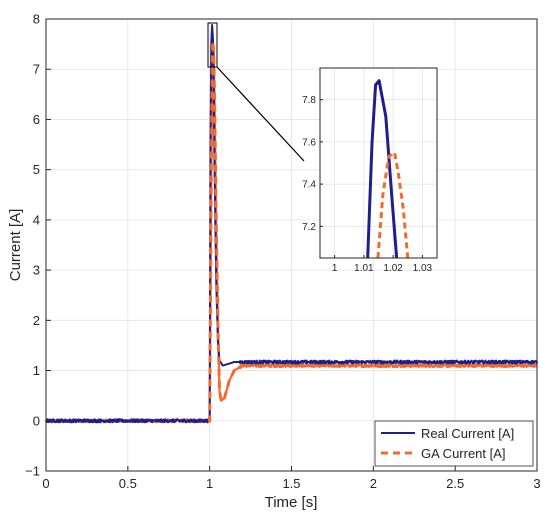 The height and width of the screenshot is (525, 550). What do you see at coordinates (467, 433) in the screenshot?
I see `legend-label-real: Real Current [A]` at bounding box center [467, 433].